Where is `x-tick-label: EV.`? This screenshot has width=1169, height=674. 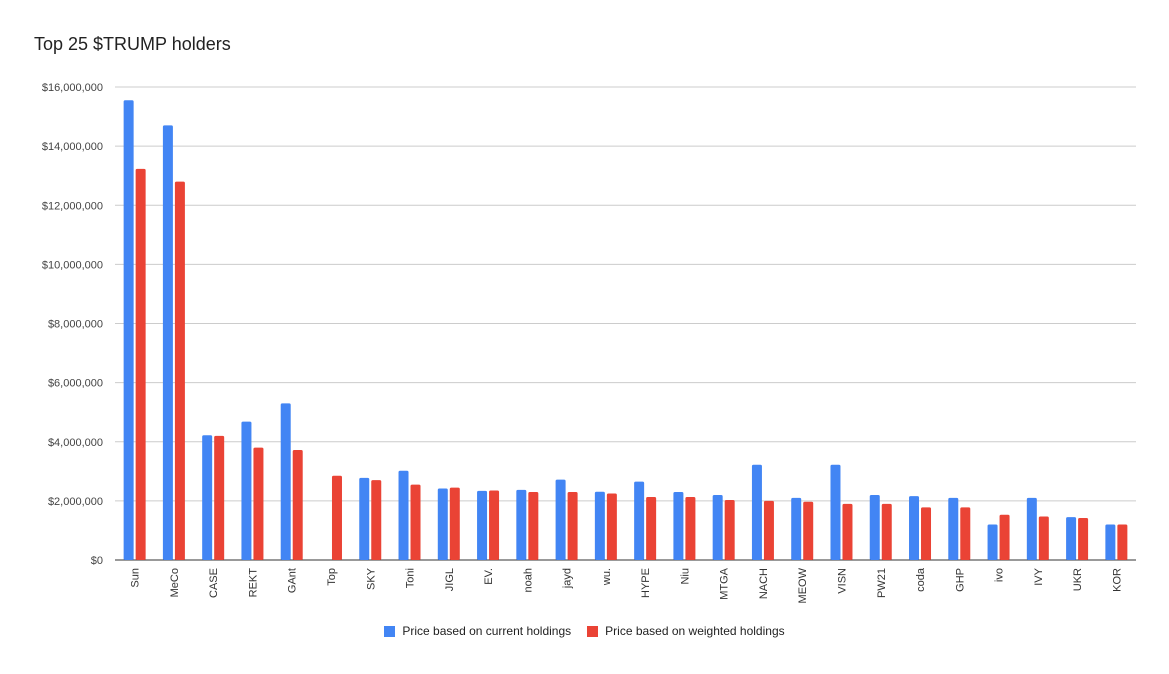
x-tick-label: EV. is located at coordinates (489, 576).